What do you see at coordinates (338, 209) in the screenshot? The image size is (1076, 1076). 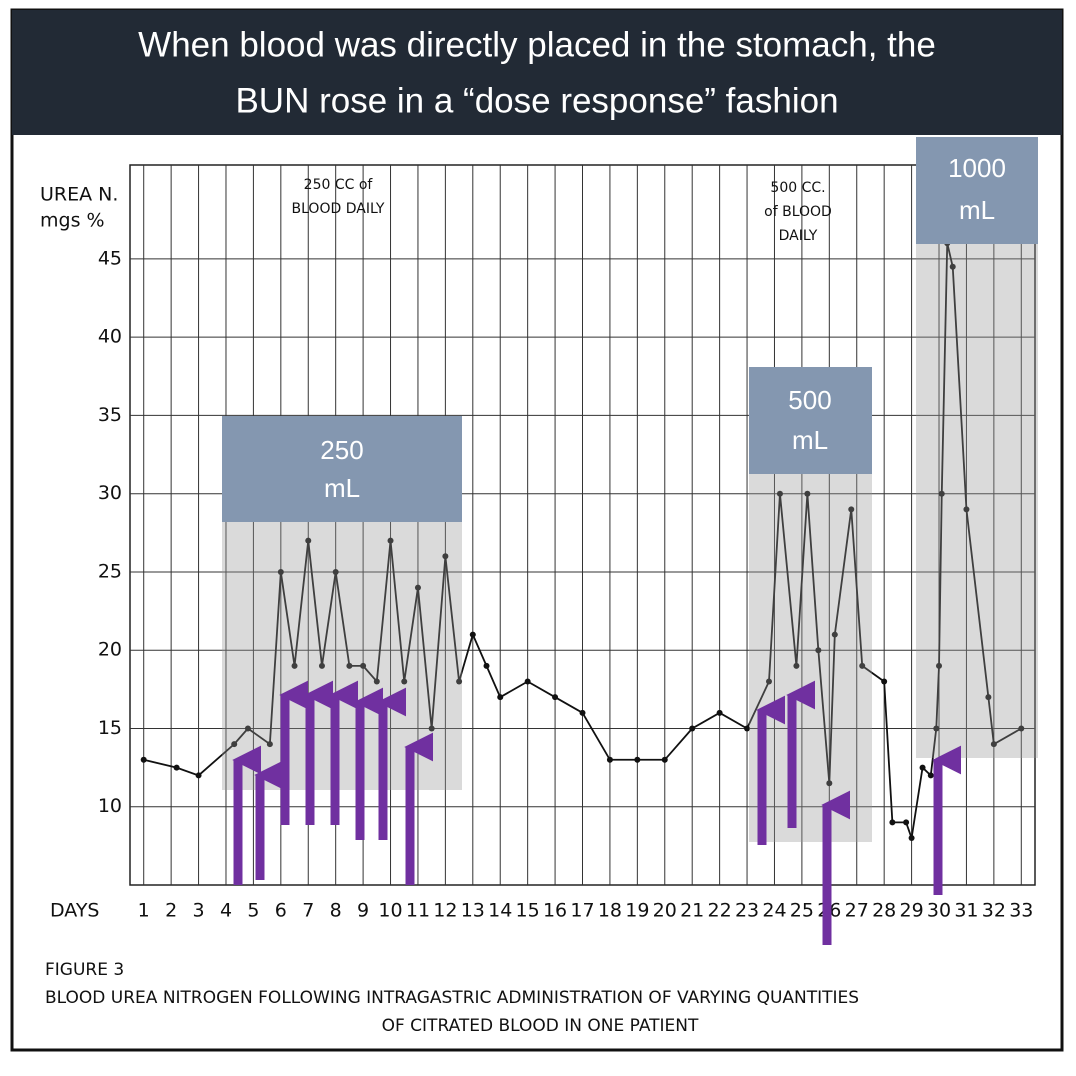 I see `annotation: BLOOD DAILY` at bounding box center [338, 209].